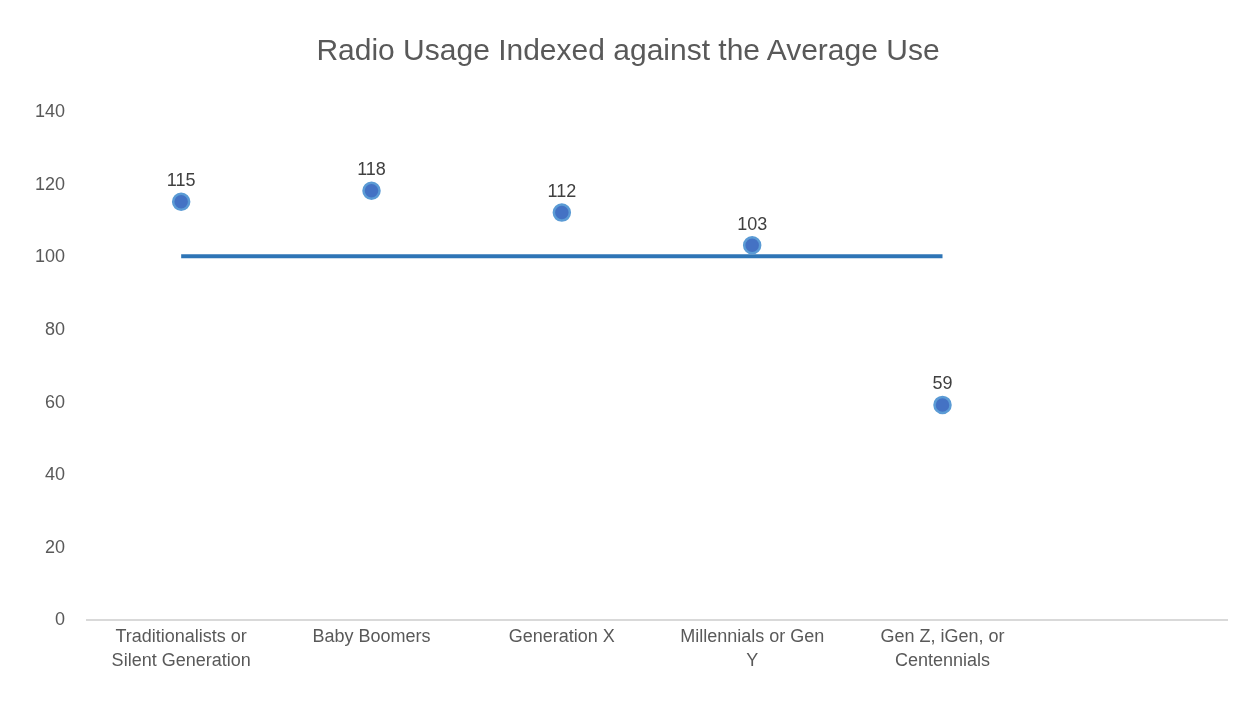  Describe the element at coordinates (49, 256) in the screenshot. I see `y-tick-label: 100` at that location.